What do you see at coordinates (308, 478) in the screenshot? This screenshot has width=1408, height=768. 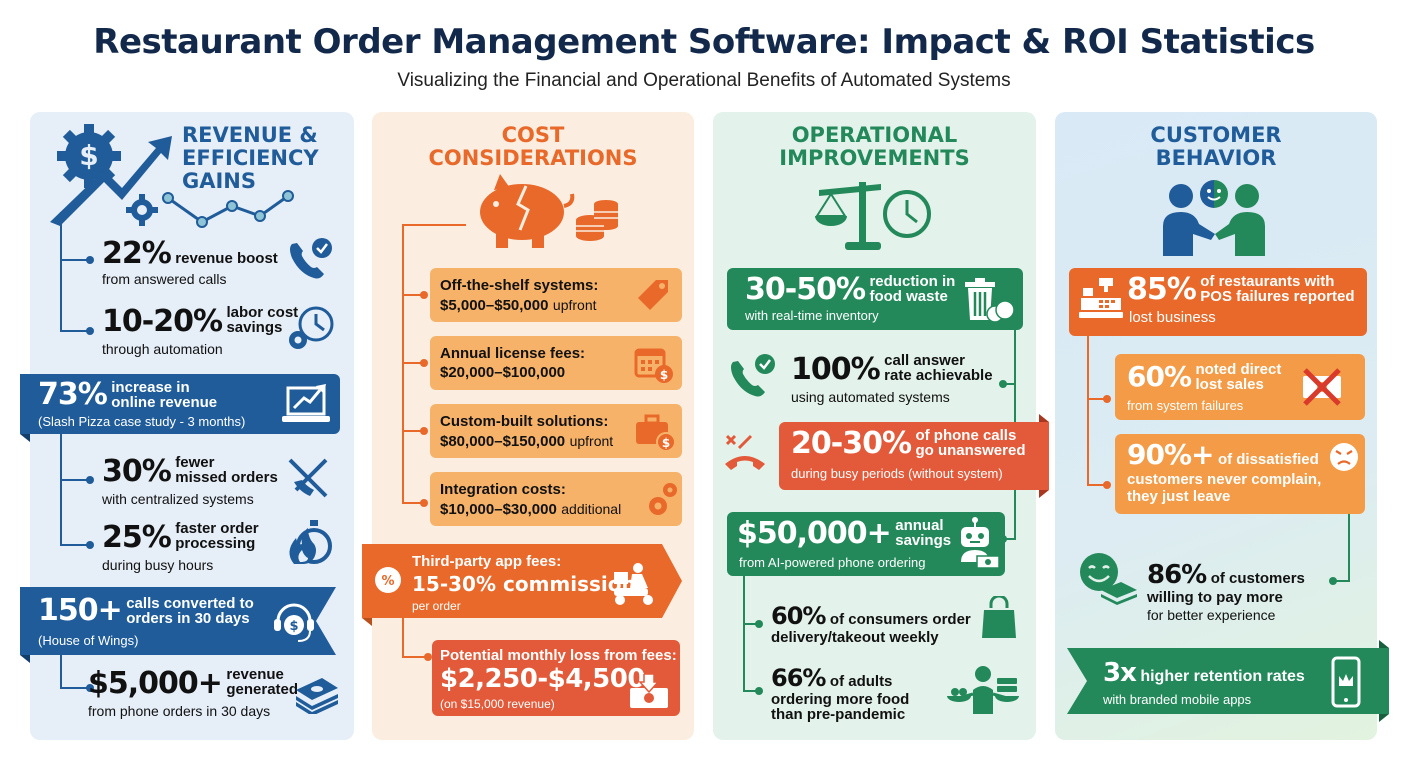 I see `phone-cancel-icon` at bounding box center [308, 478].